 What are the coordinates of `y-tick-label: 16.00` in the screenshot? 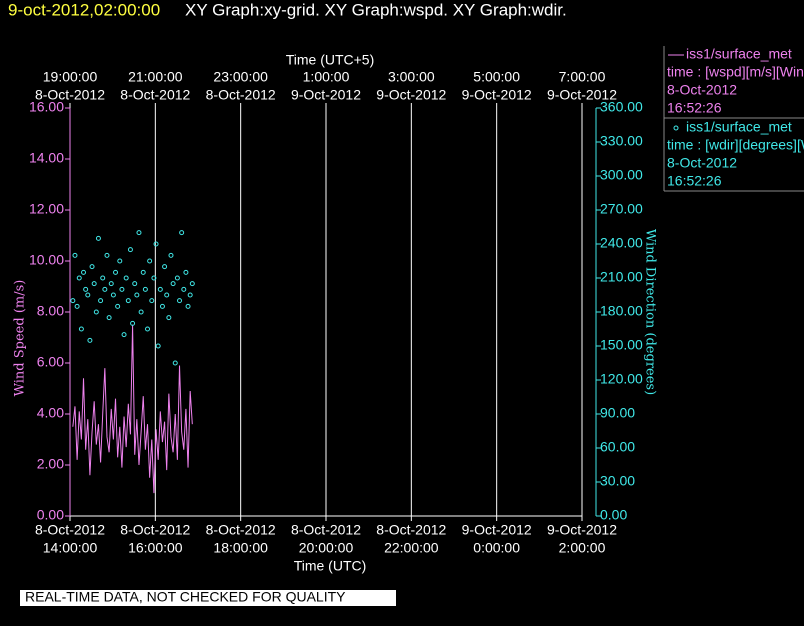 It's located at (46, 107).